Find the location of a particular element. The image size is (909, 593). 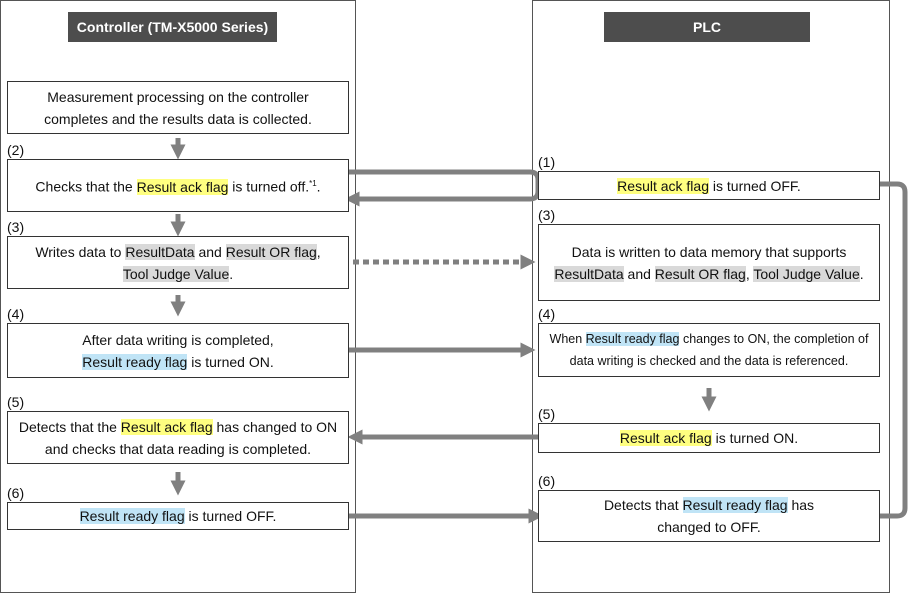

text-segment: Checks that the is located at coordinates (86, 186).